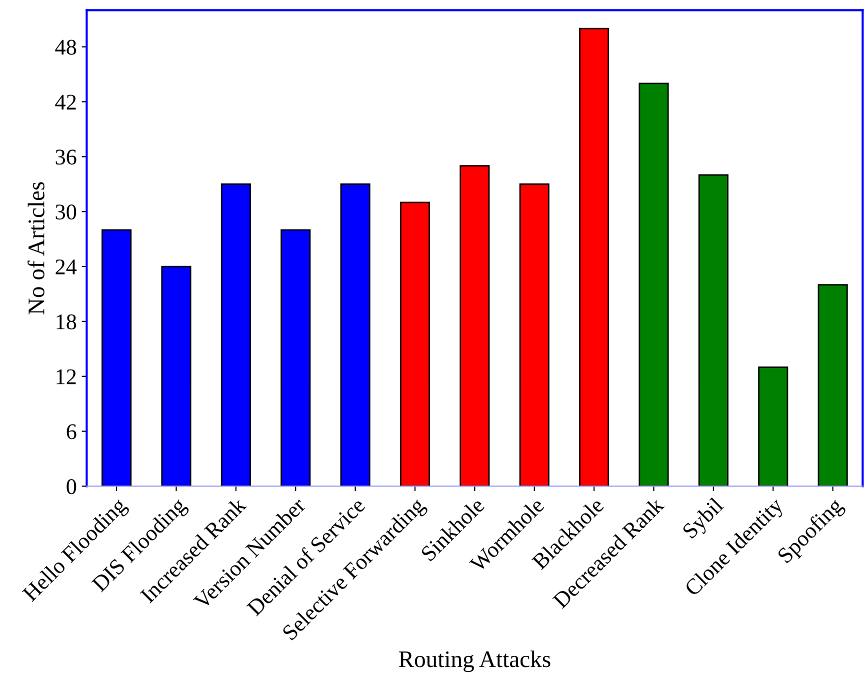  I want to click on y-tick-label: 24, so click(66, 267).